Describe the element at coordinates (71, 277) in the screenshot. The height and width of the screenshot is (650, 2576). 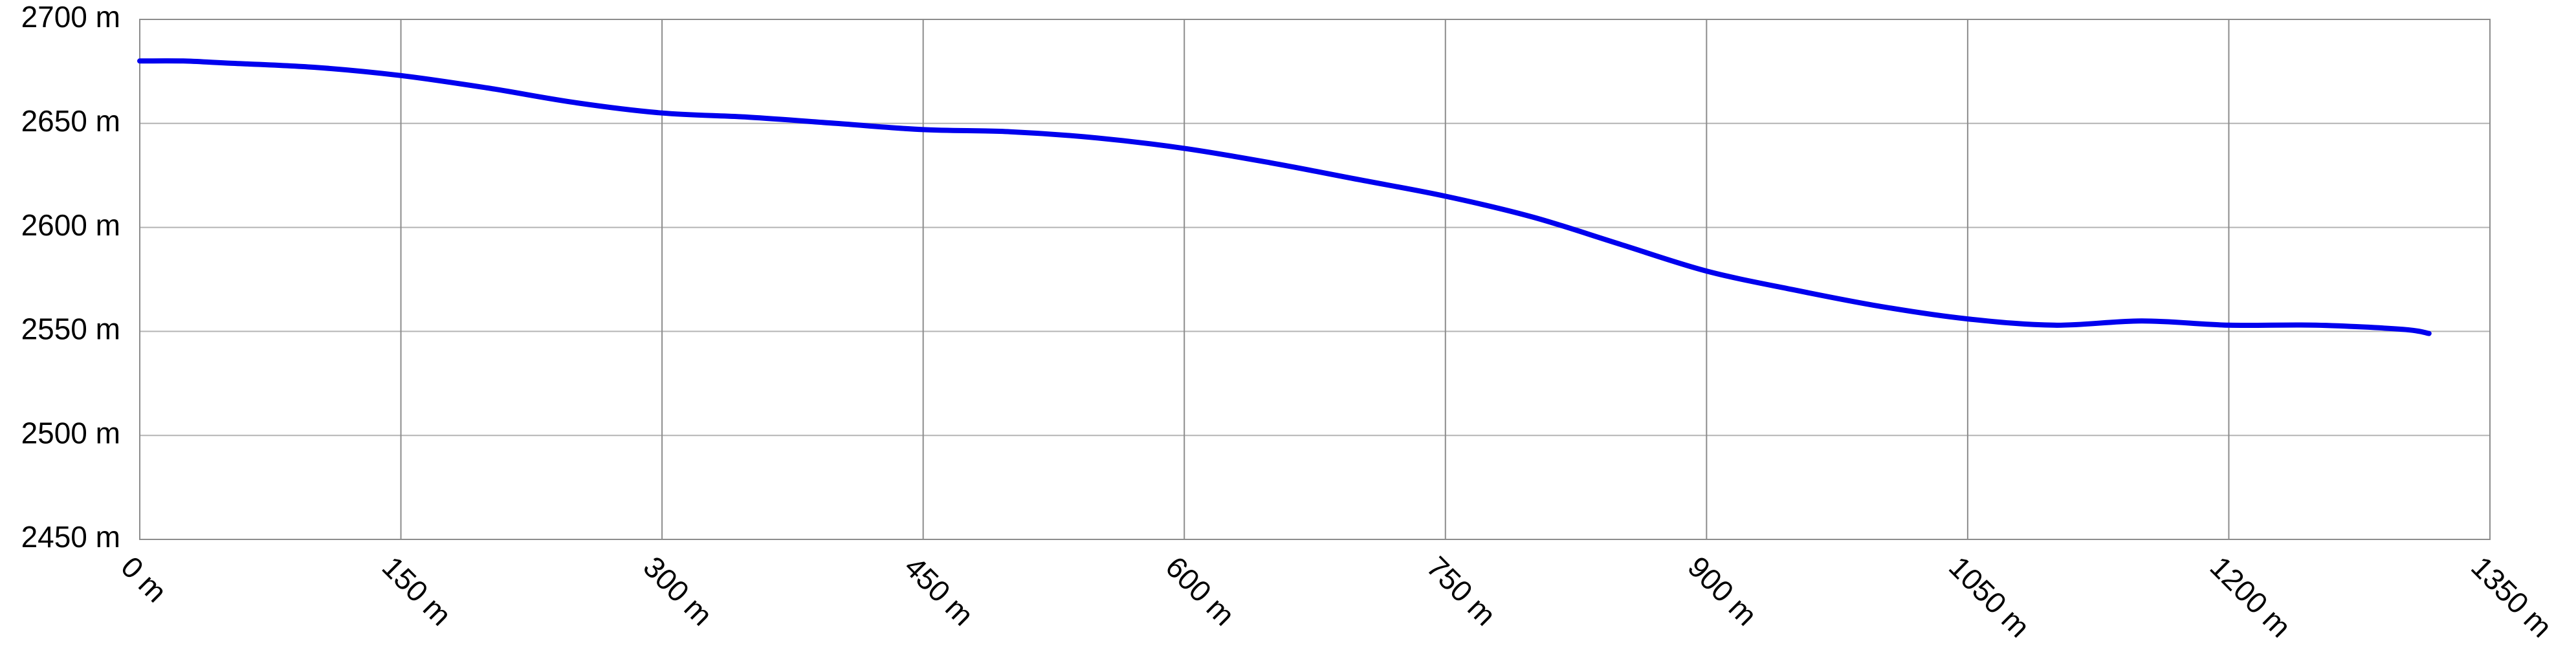
I see `y-axis-ticks: 2450 m 2500 m 2550 m 2600 m 2650 m 2700 m` at that location.